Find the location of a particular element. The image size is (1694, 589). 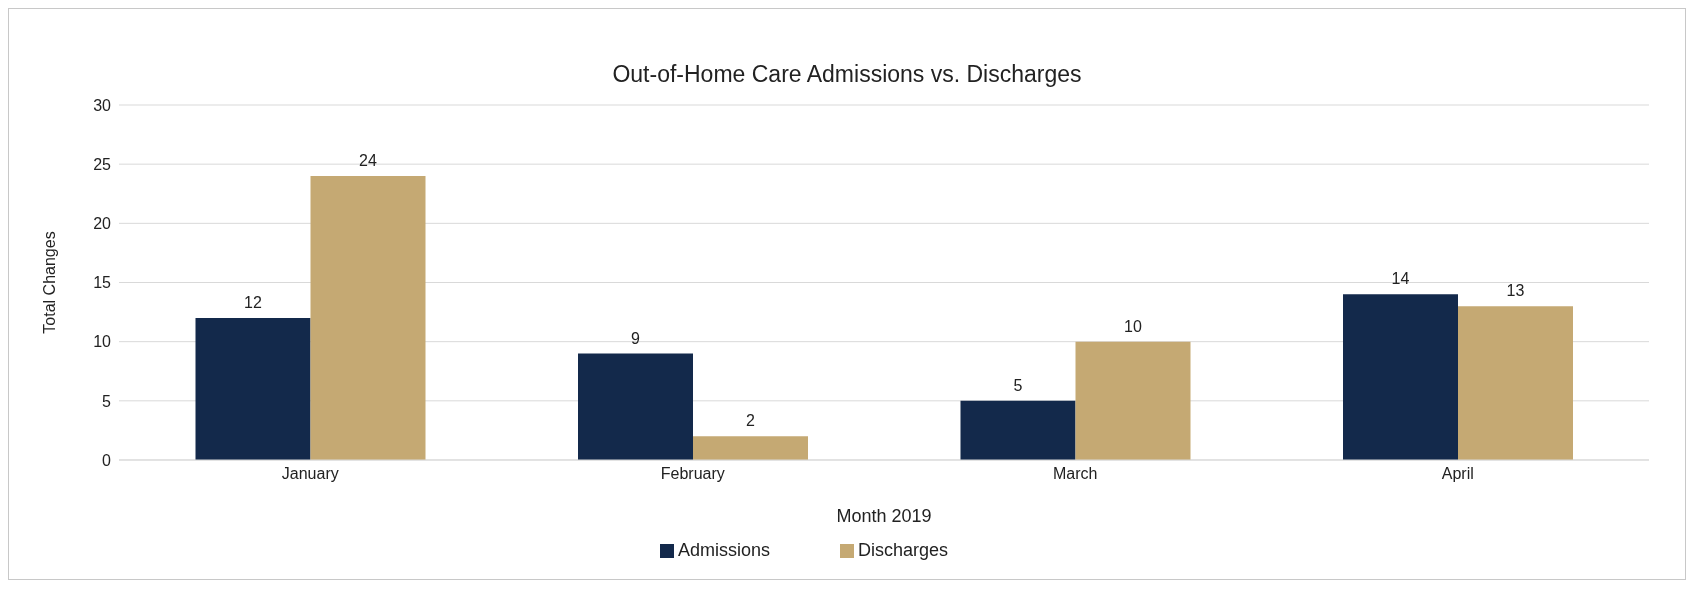

data-label: 5 is located at coordinates (1018, 385).